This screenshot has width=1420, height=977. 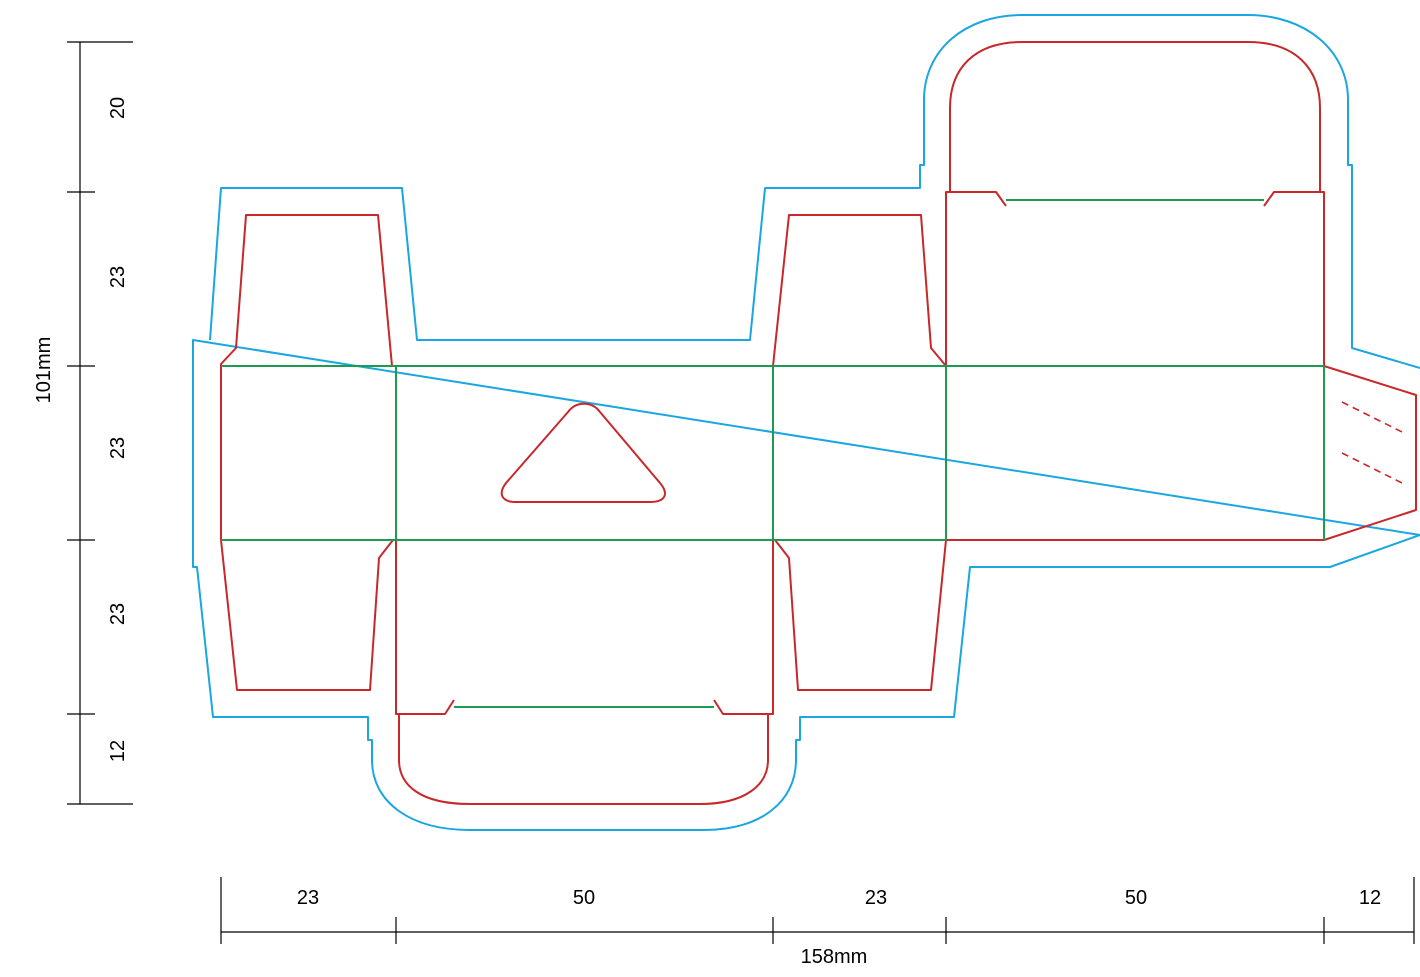 What do you see at coordinates (83, 423) in the screenshot?
I see `vertical-dimension-group: 20 23 23 23 12 101mm` at bounding box center [83, 423].